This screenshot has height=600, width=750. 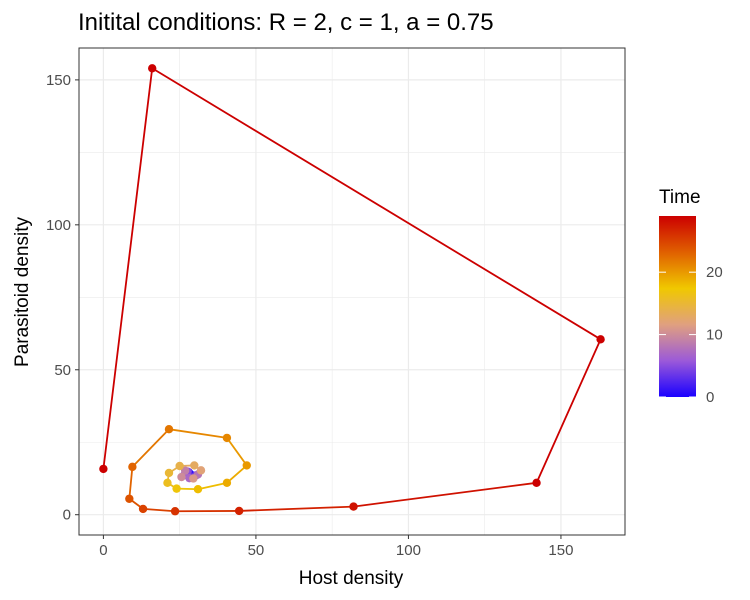 I want to click on x-axis-title: Host density, so click(x=351, y=578).